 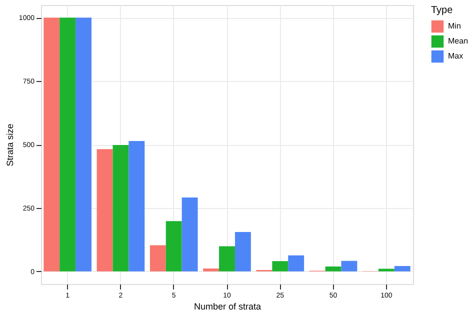 I want to click on legend-label: Min, so click(x=454, y=26).